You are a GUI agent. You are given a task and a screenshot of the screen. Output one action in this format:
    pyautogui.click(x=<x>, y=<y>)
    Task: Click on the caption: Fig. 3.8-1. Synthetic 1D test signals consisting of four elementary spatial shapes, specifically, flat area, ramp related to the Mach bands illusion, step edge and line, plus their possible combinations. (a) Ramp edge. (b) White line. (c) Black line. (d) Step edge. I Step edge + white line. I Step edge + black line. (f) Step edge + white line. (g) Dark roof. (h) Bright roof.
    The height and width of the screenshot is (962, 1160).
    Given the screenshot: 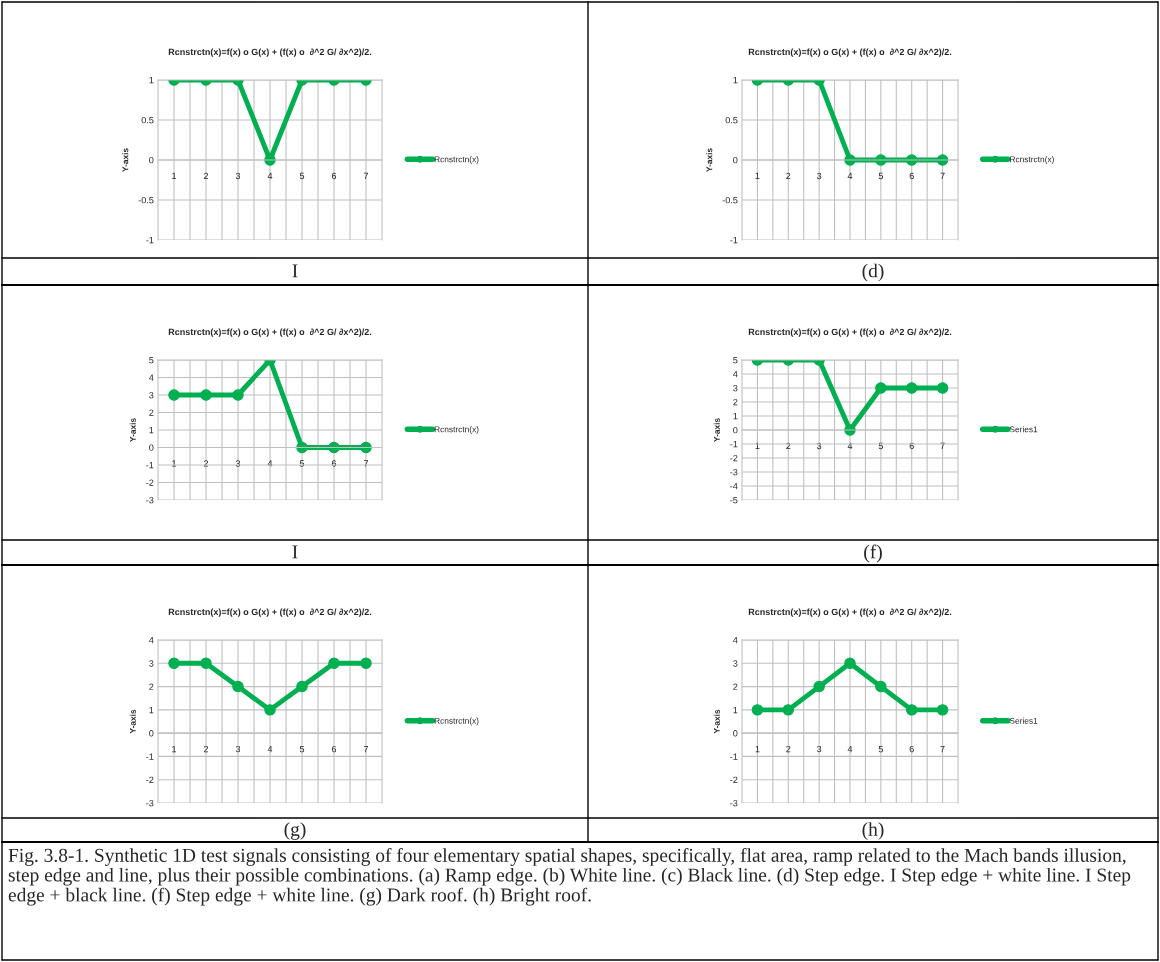 What is the action you would take?
    pyautogui.click(x=569, y=877)
    